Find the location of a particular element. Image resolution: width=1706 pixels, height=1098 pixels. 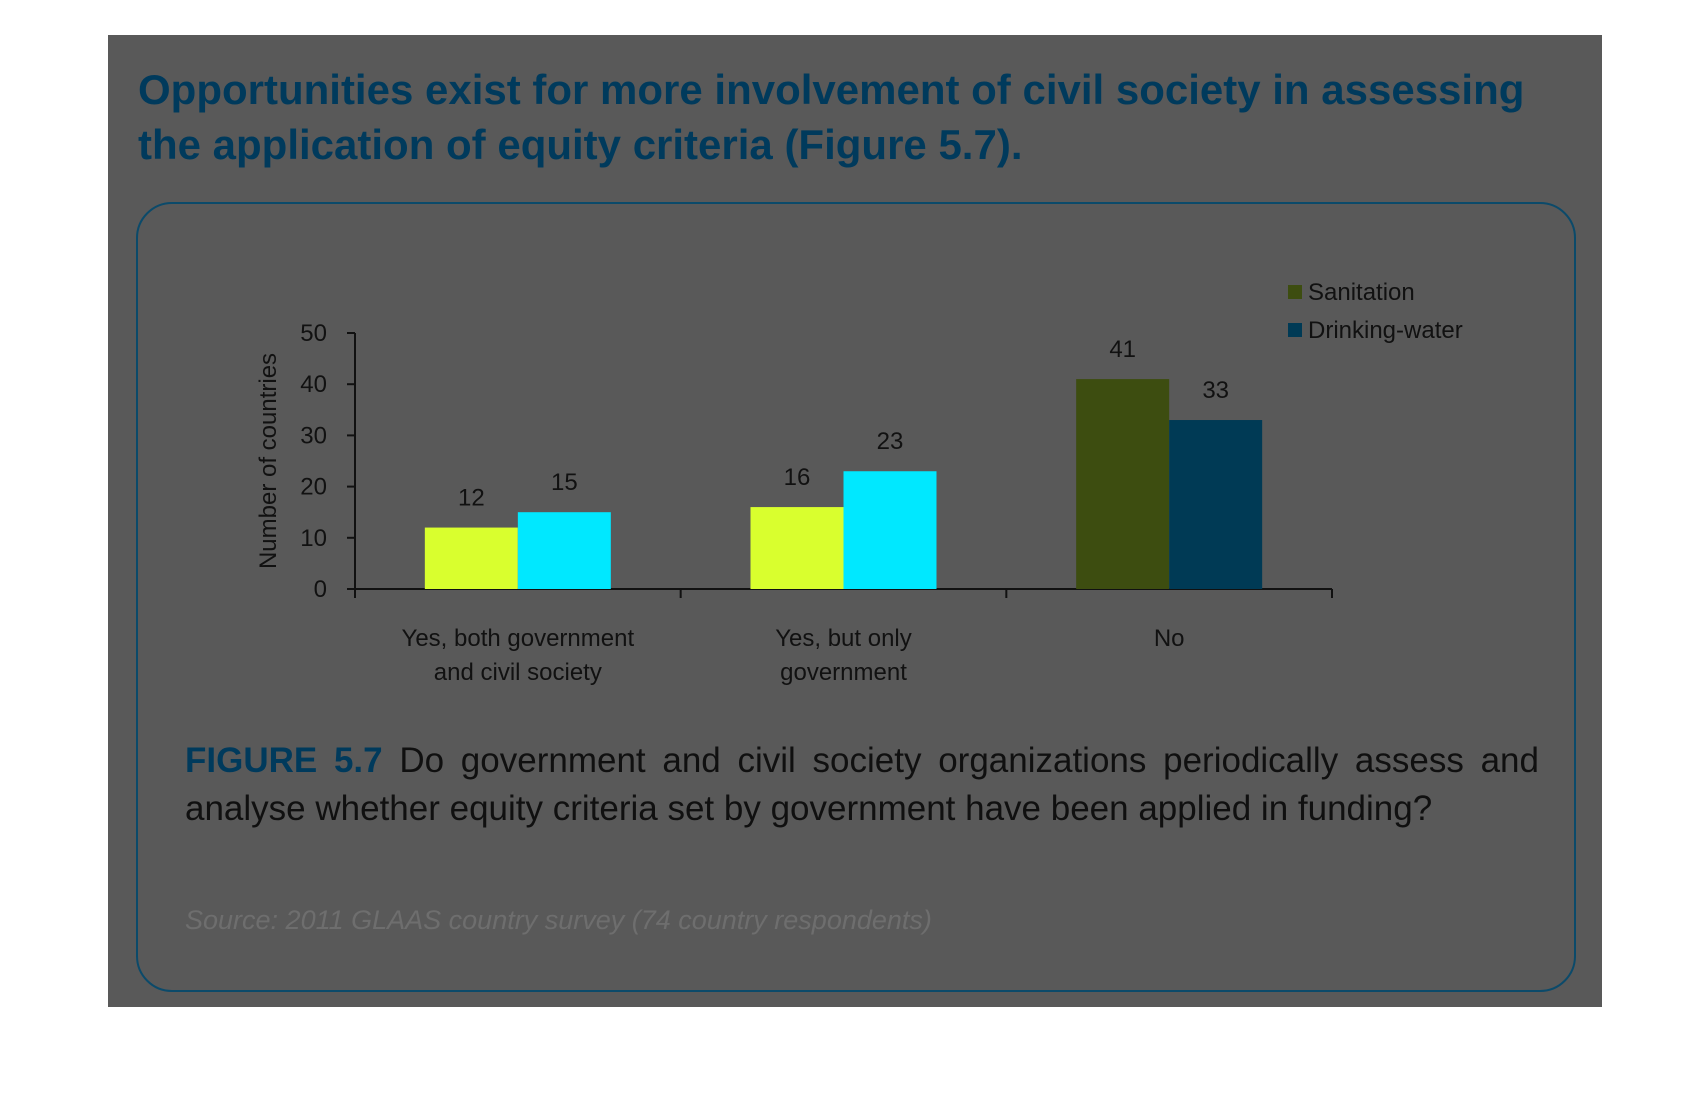

x-category-label: and civil society is located at coordinates (518, 672).